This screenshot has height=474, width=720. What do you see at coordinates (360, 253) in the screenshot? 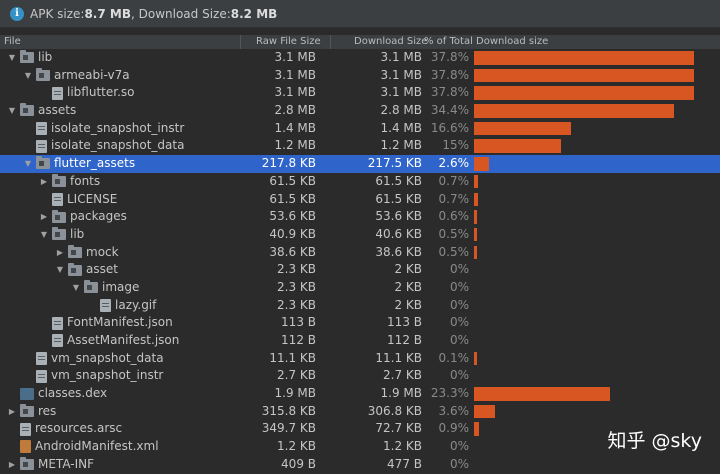
I see `tree-row: ▶ mock 38.6 KB 38.6 KB 0.5%` at bounding box center [360, 253].